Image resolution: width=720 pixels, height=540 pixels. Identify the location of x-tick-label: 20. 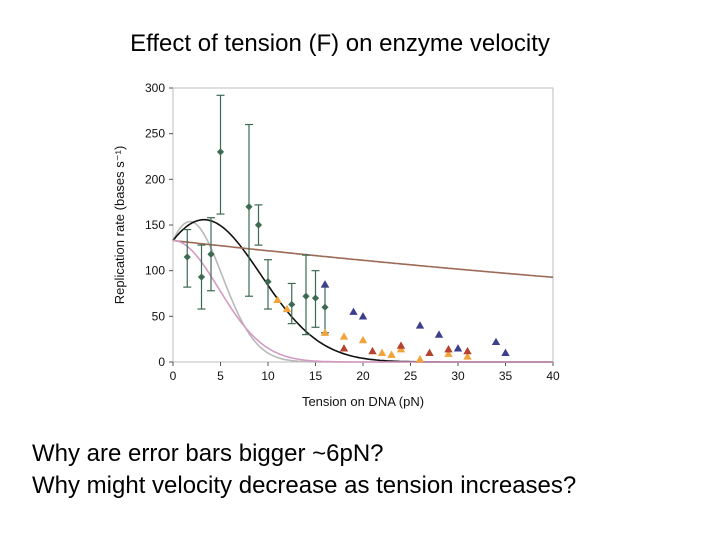
(363, 376).